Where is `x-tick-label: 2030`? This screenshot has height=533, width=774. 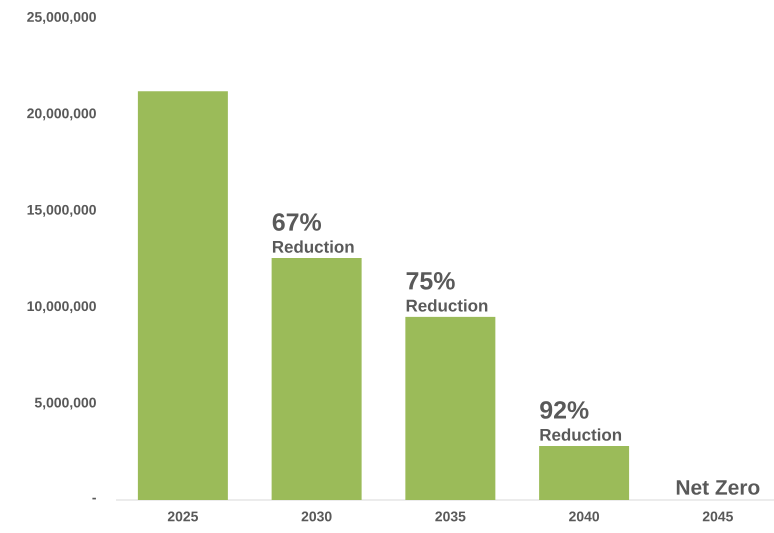
x-tick-label: 2030 is located at coordinates (317, 516).